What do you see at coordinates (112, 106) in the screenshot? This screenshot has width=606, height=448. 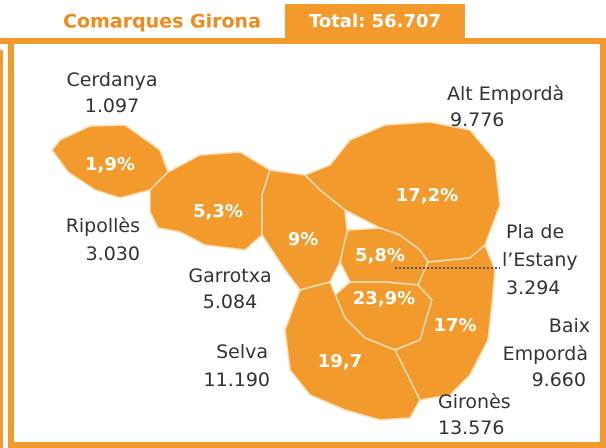 I see `region-value: 1.097` at bounding box center [112, 106].